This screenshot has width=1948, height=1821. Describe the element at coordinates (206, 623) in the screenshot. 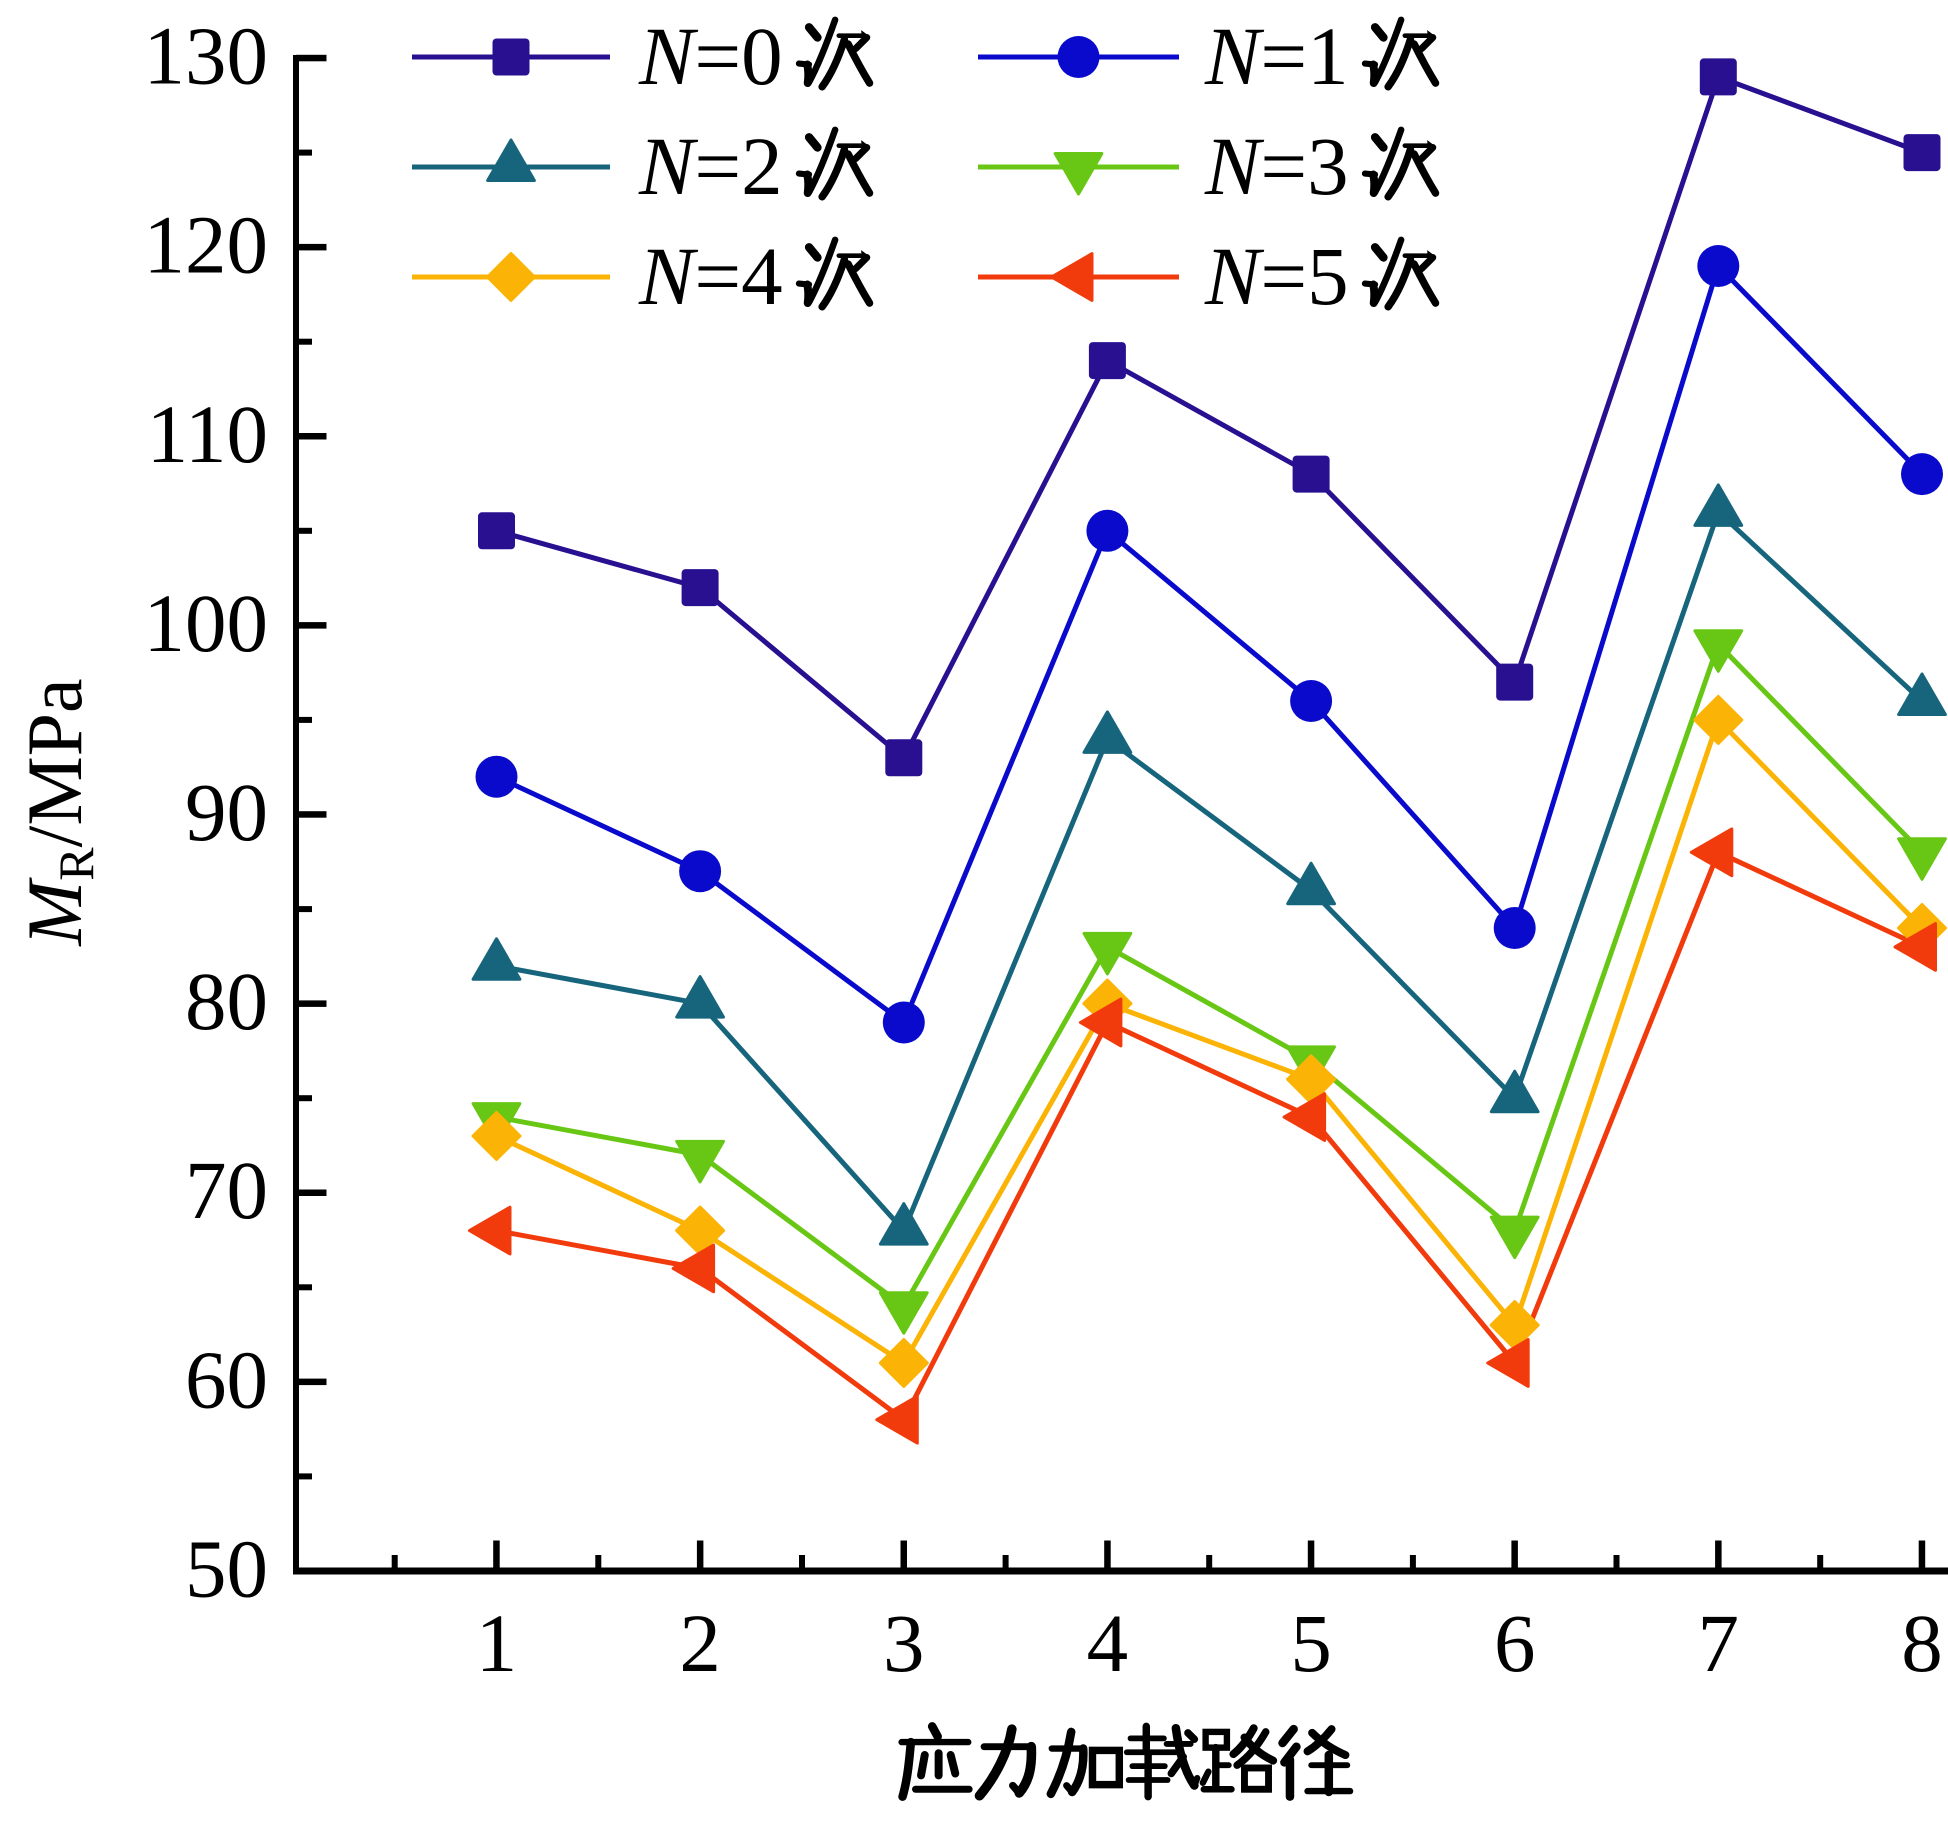

I see `svg-text: 100` at that location.